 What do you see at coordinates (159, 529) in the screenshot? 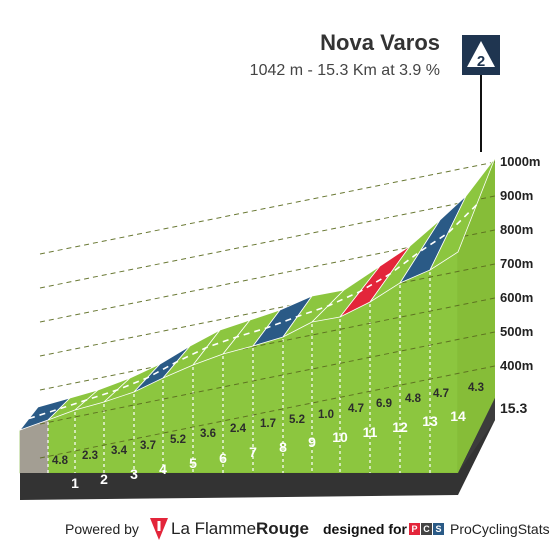
I see `la-flamme-rouge-logo-icon` at bounding box center [159, 529].